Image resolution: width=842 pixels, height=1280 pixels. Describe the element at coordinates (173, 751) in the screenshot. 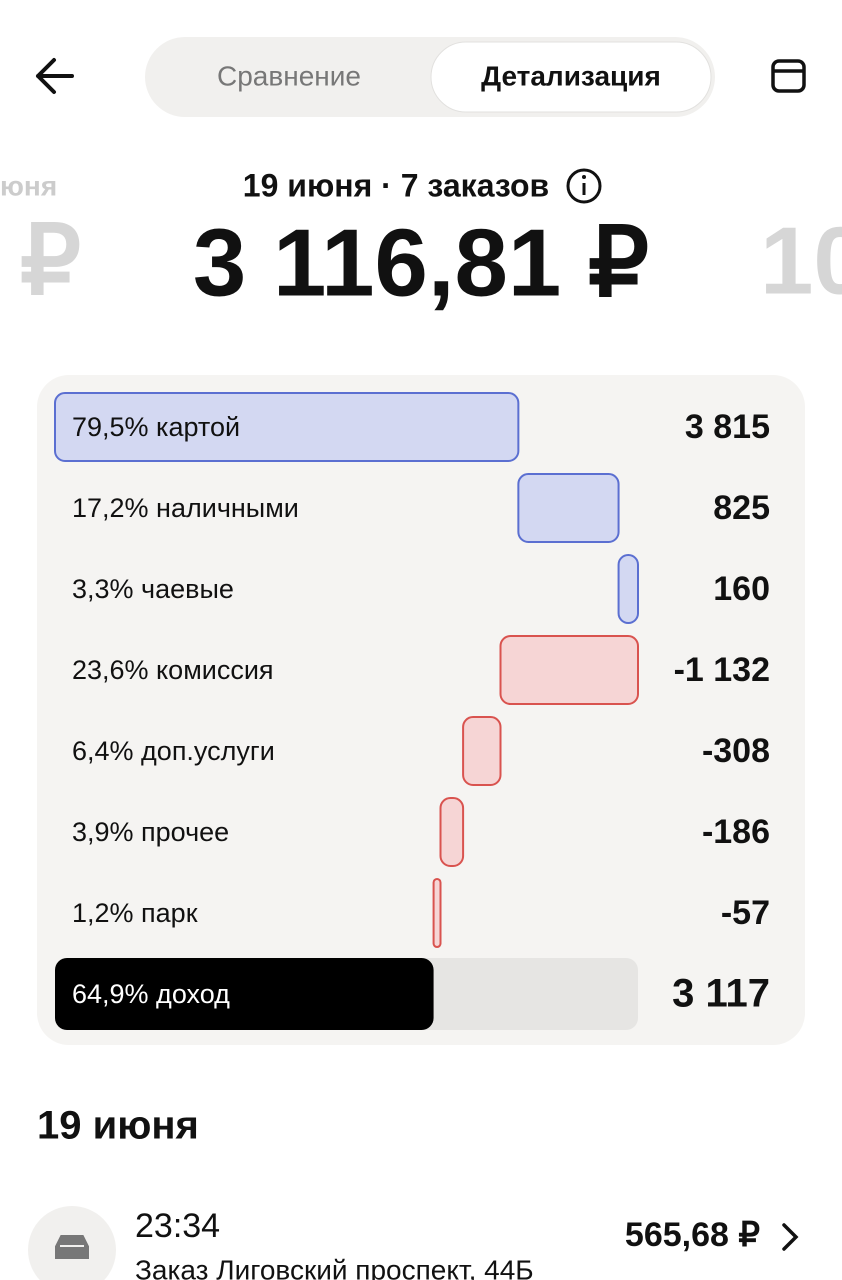

I see `row-label: 6,4% доп.услуги` at that location.